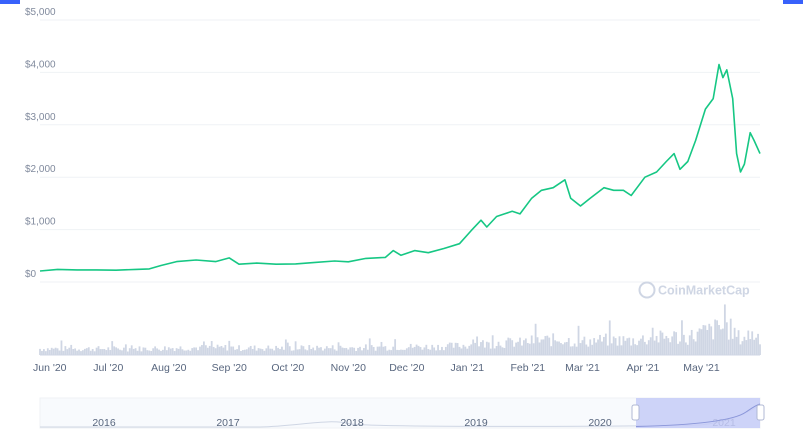 The width and height of the screenshot is (803, 431). I want to click on x-tick-label: Feb '21, so click(527, 368).